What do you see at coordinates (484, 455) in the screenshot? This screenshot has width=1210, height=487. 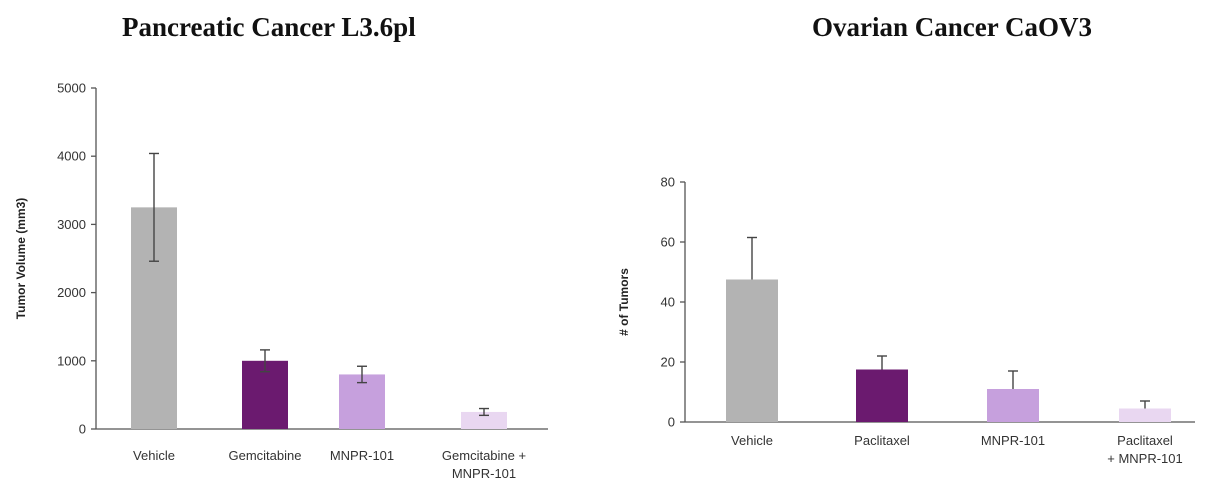 I see `x-tick-label-pancreatic-3-line0: Gemcitabine +` at bounding box center [484, 455].